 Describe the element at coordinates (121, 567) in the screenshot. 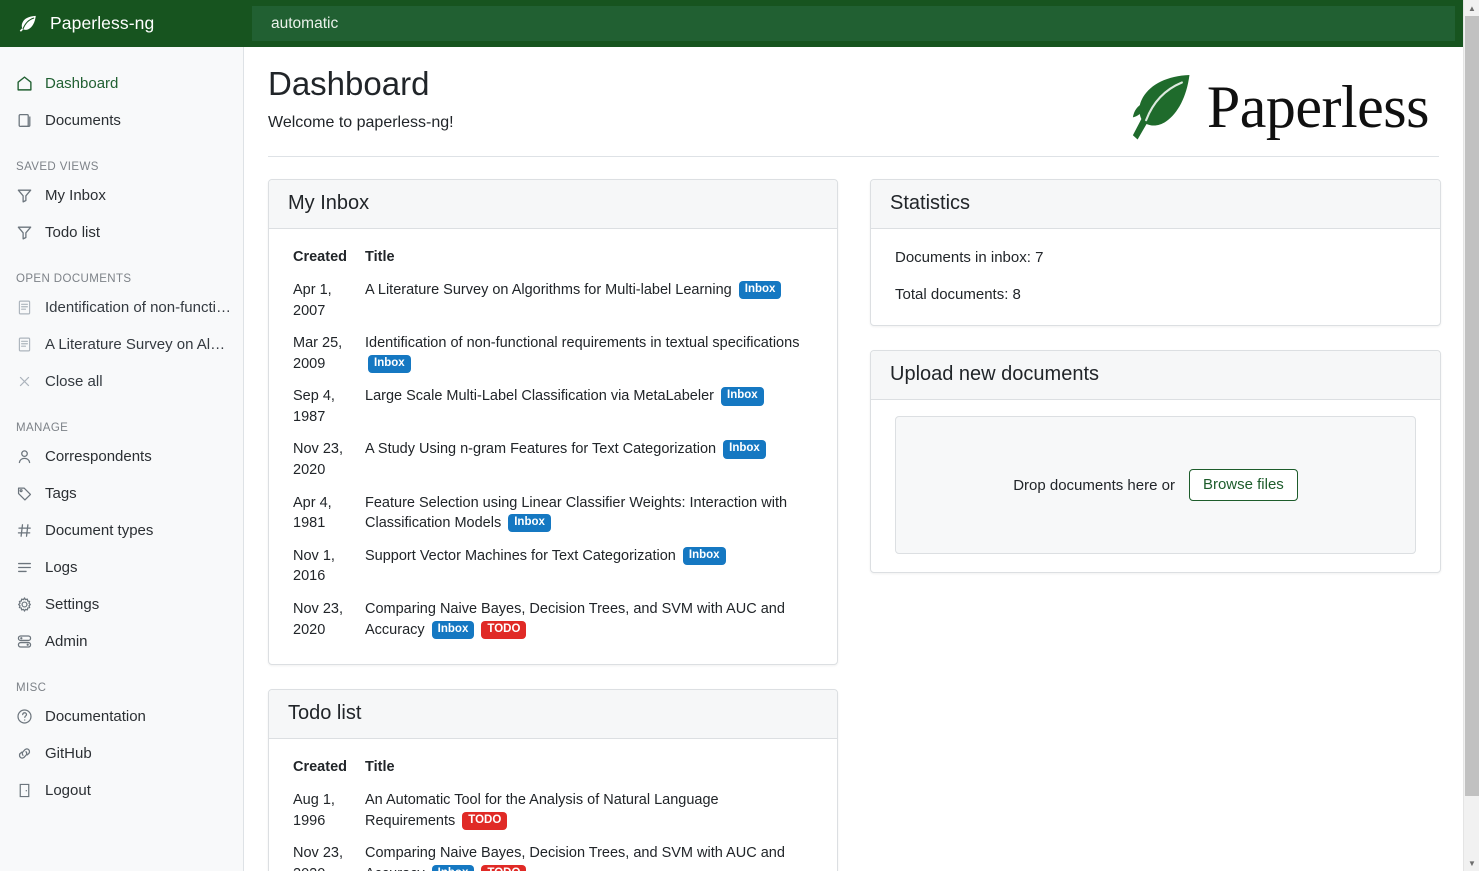

I see `sidebar-item-logs: Logs` at that location.